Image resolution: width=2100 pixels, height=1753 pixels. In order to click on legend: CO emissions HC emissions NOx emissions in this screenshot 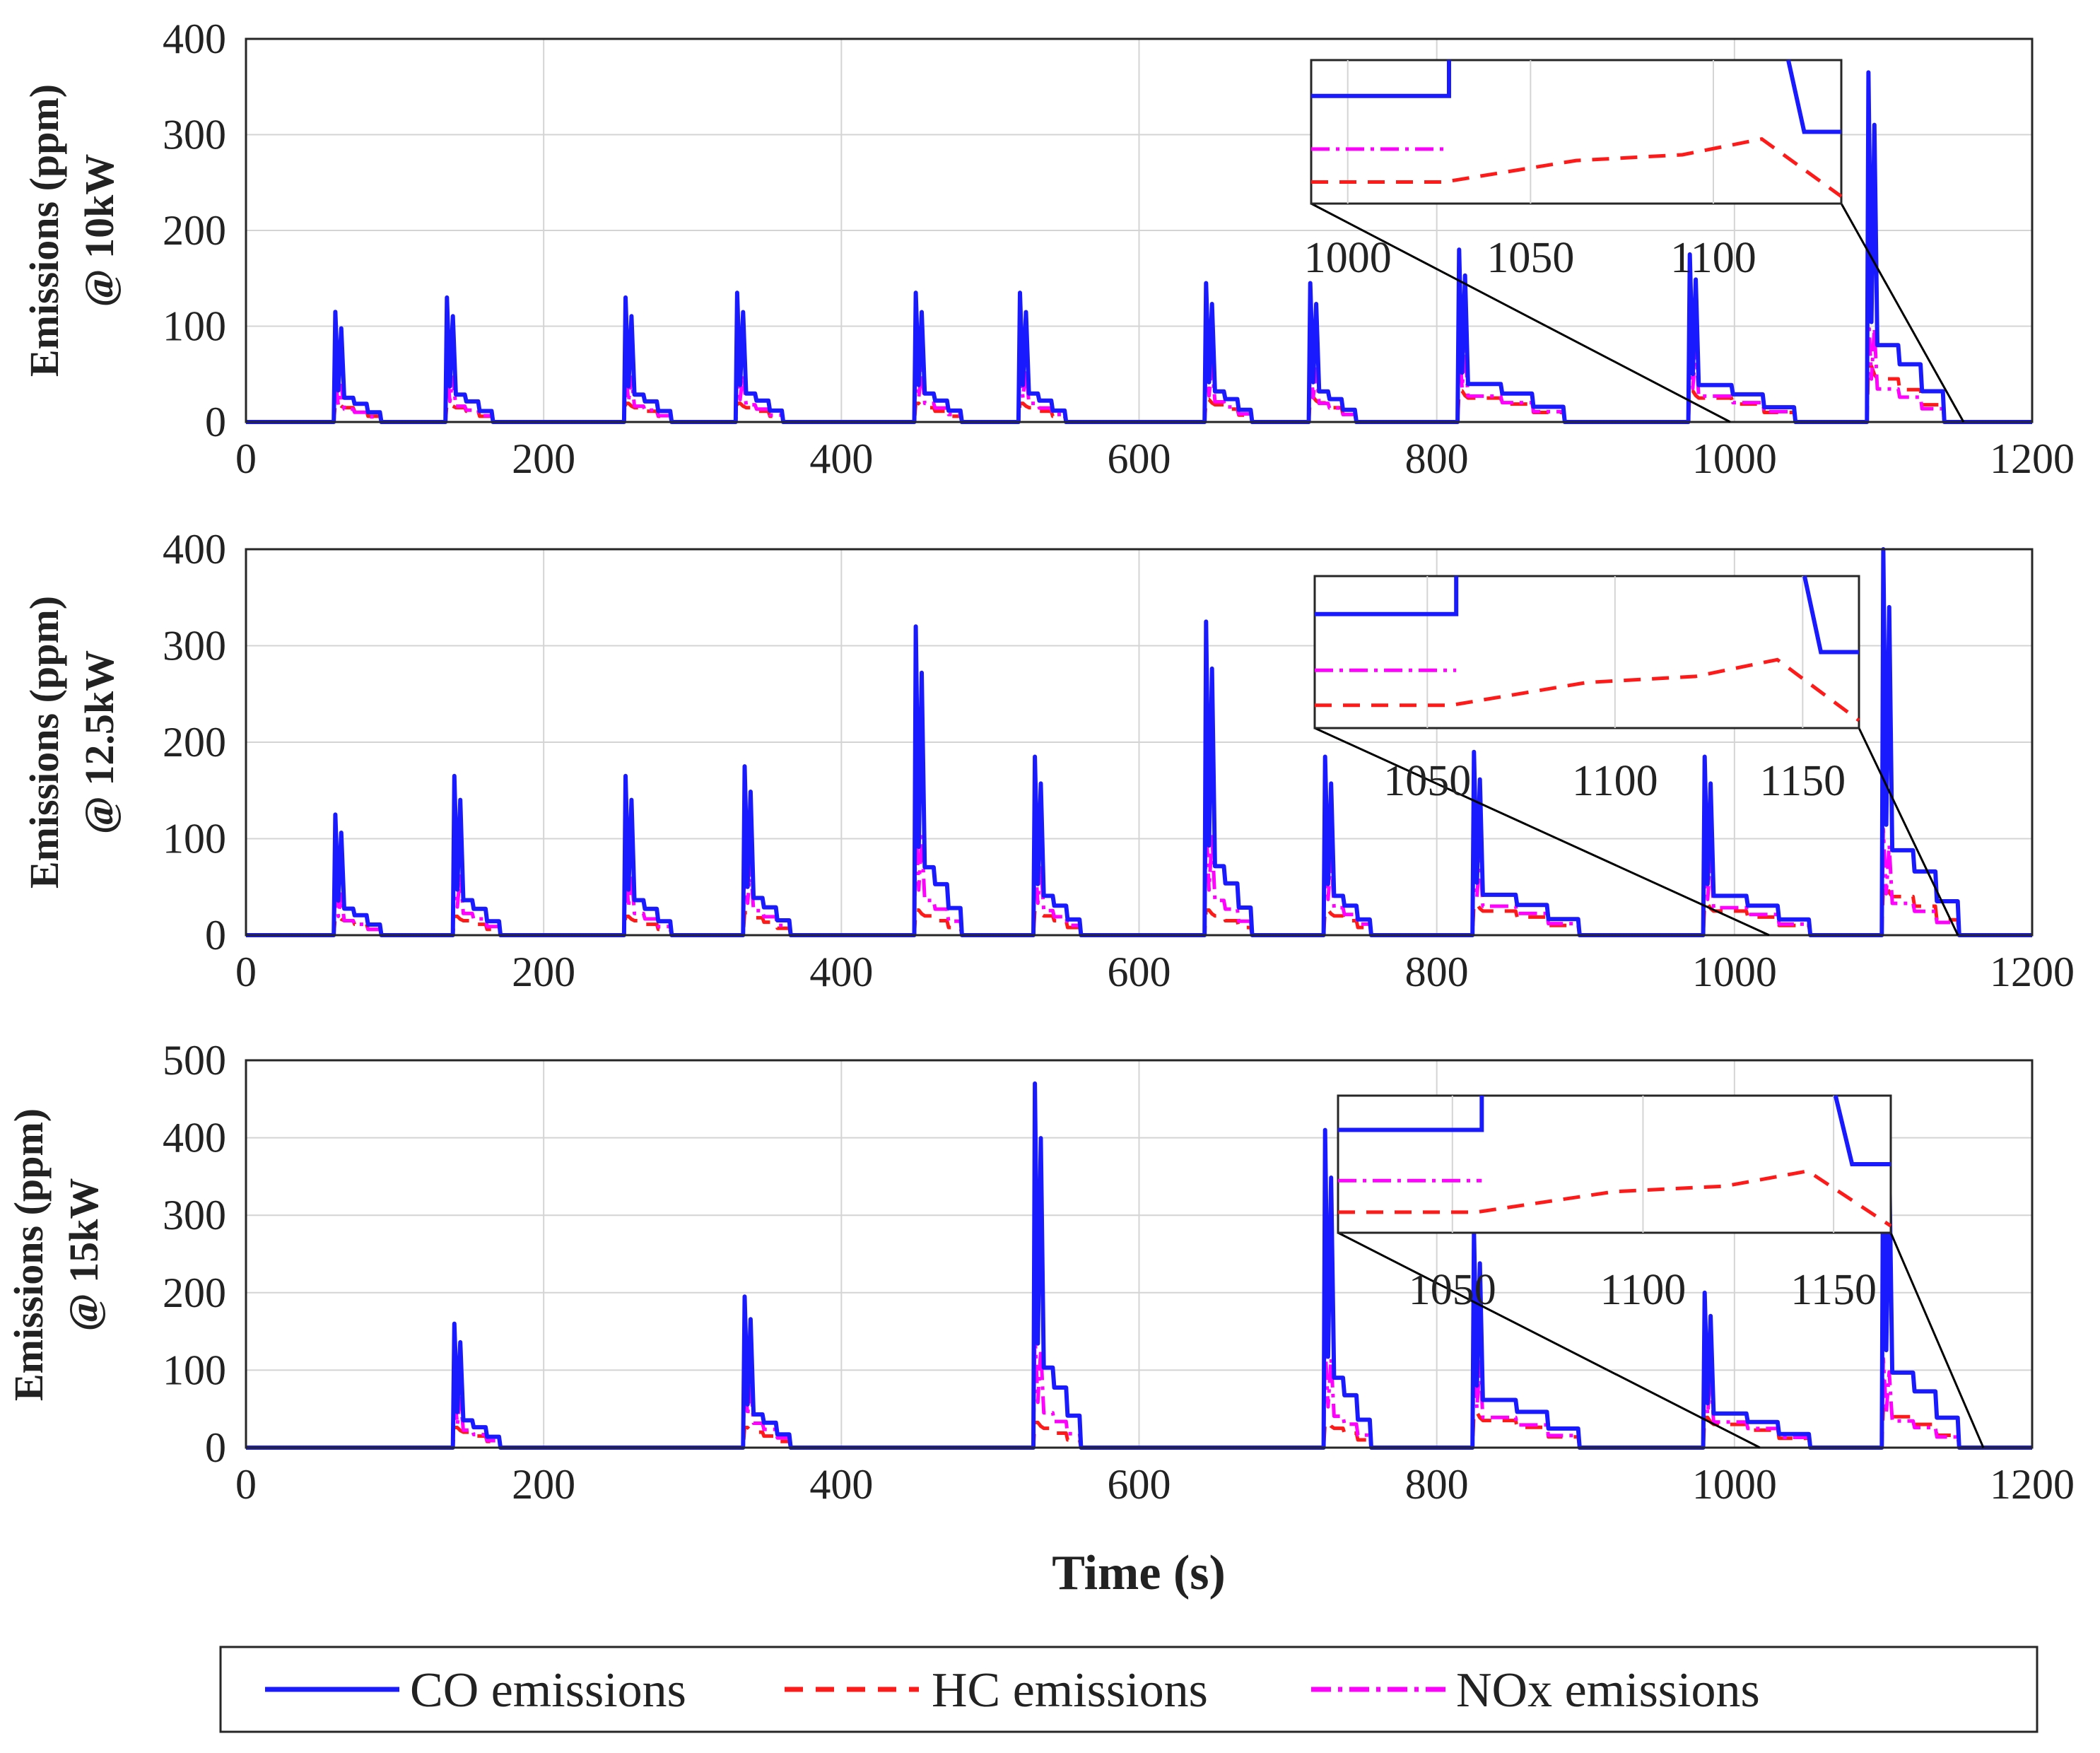, I will do `click(1129, 1690)`.